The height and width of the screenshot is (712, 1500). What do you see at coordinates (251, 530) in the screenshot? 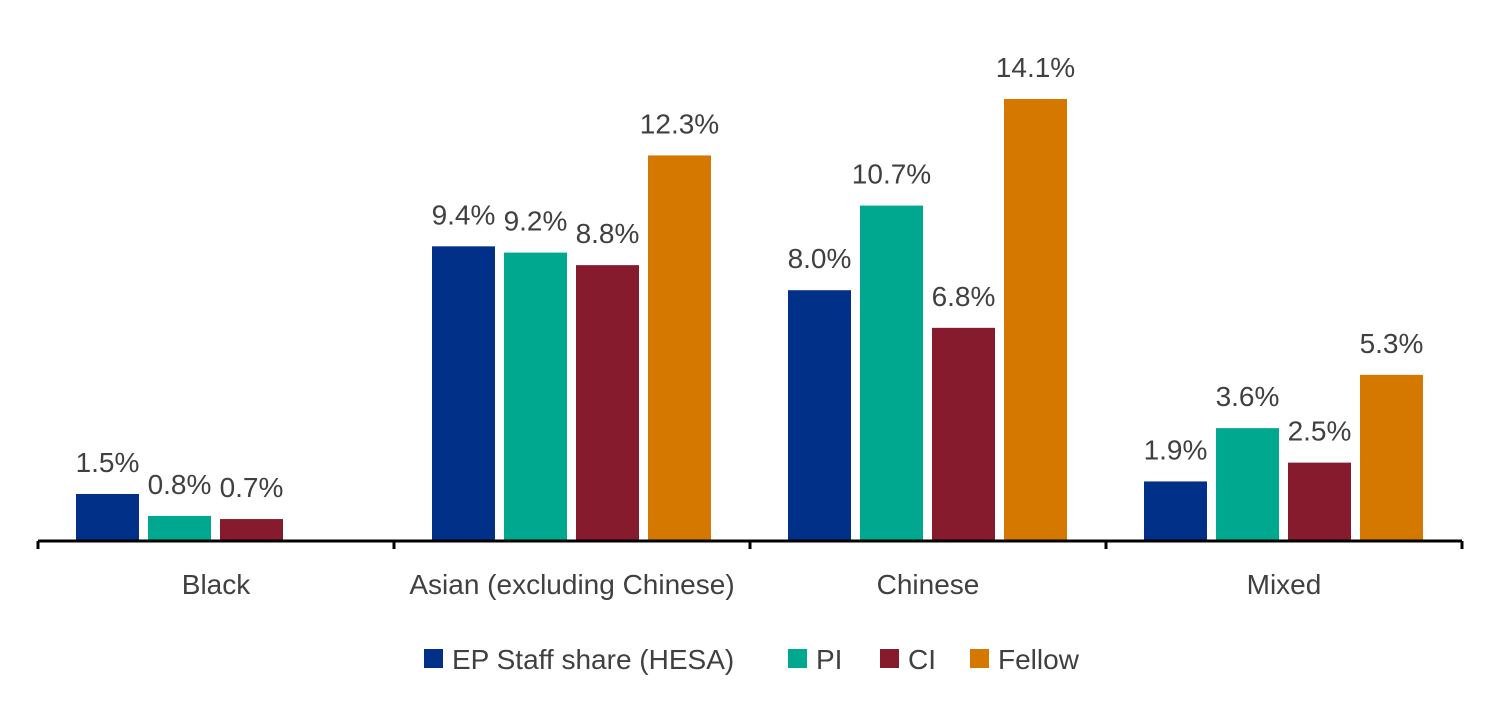
I see `bar-ci-black` at bounding box center [251, 530].